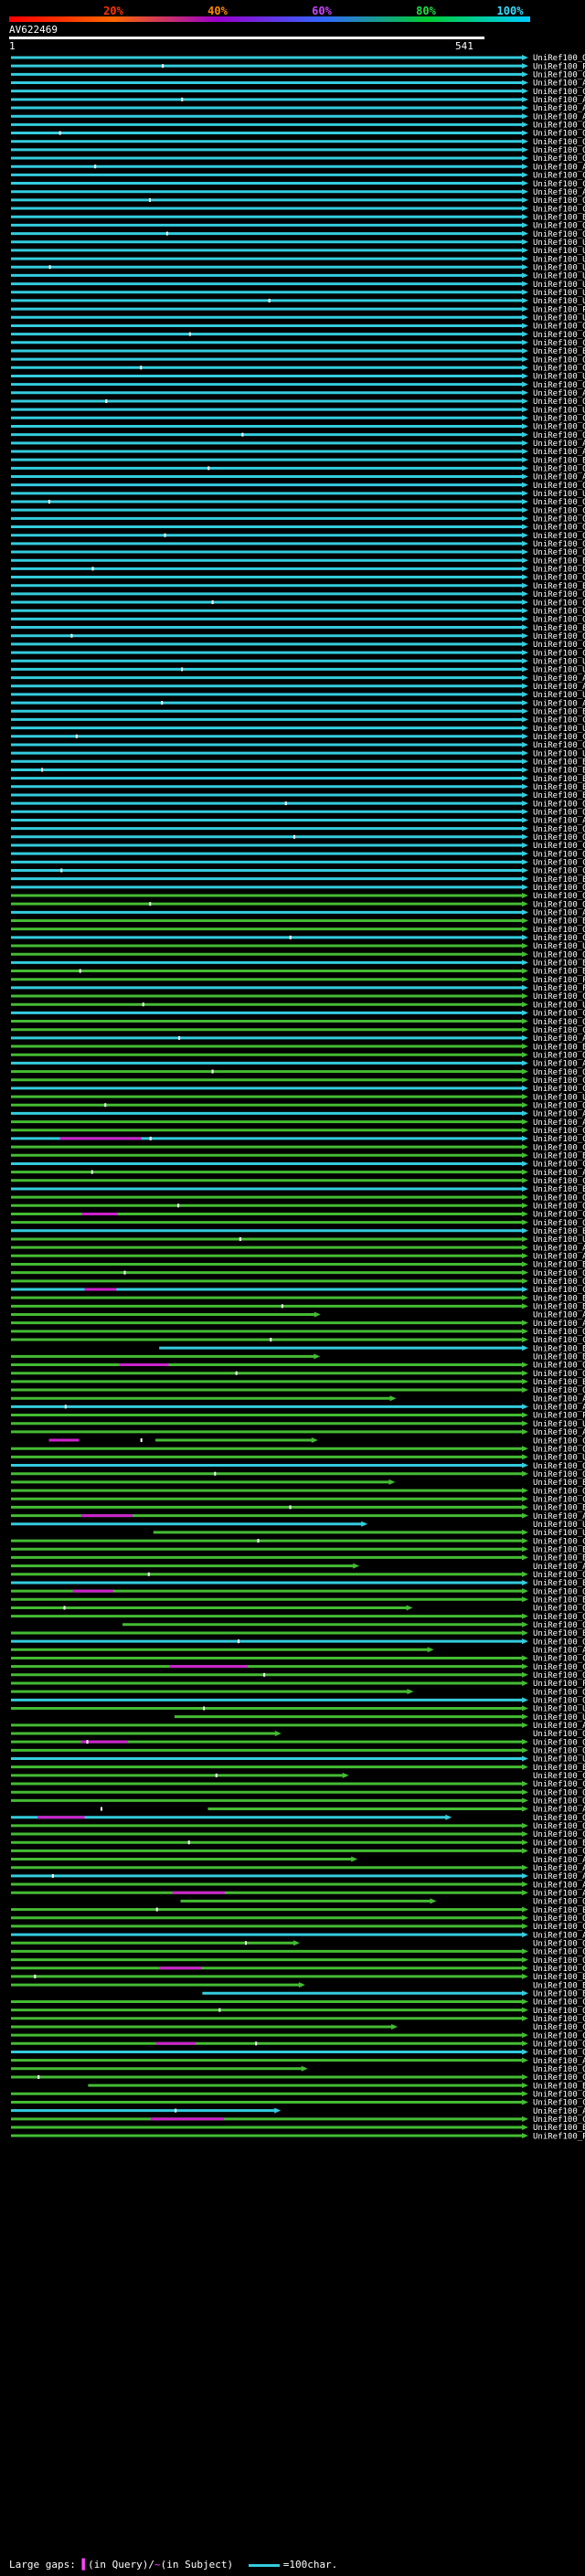  What do you see at coordinates (298, 1248) in the screenshot?
I see `hit-row: UniRef100_A2Q9R8` at bounding box center [298, 1248].